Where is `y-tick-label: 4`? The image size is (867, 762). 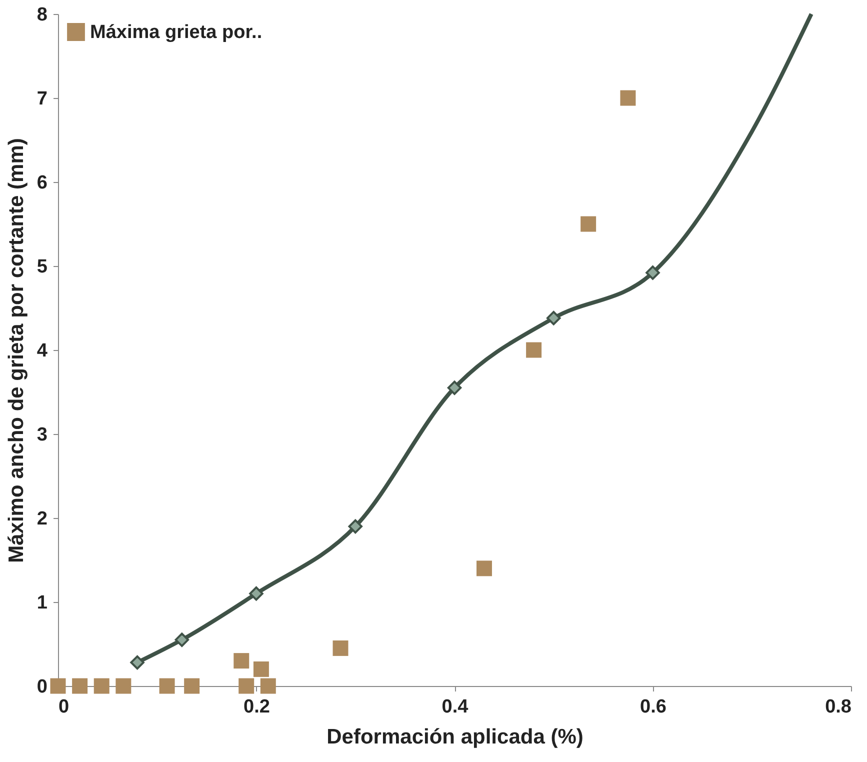 y-tick-label: 4 is located at coordinates (42, 351).